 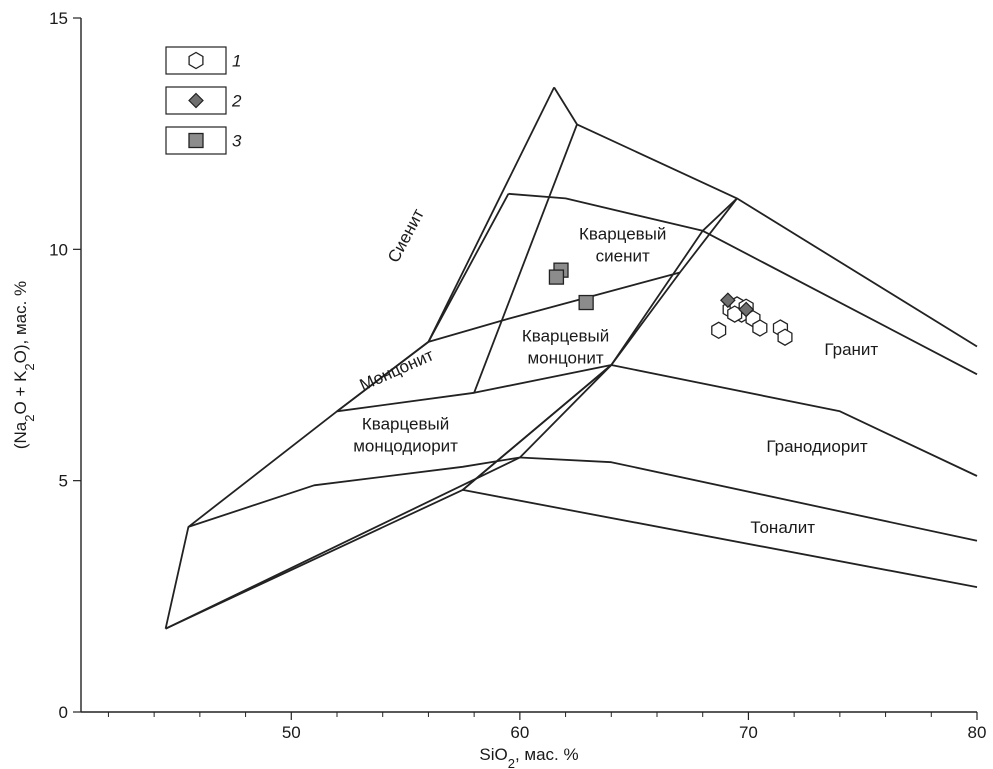 I want to click on legend-item: 1, so click(x=203, y=60).